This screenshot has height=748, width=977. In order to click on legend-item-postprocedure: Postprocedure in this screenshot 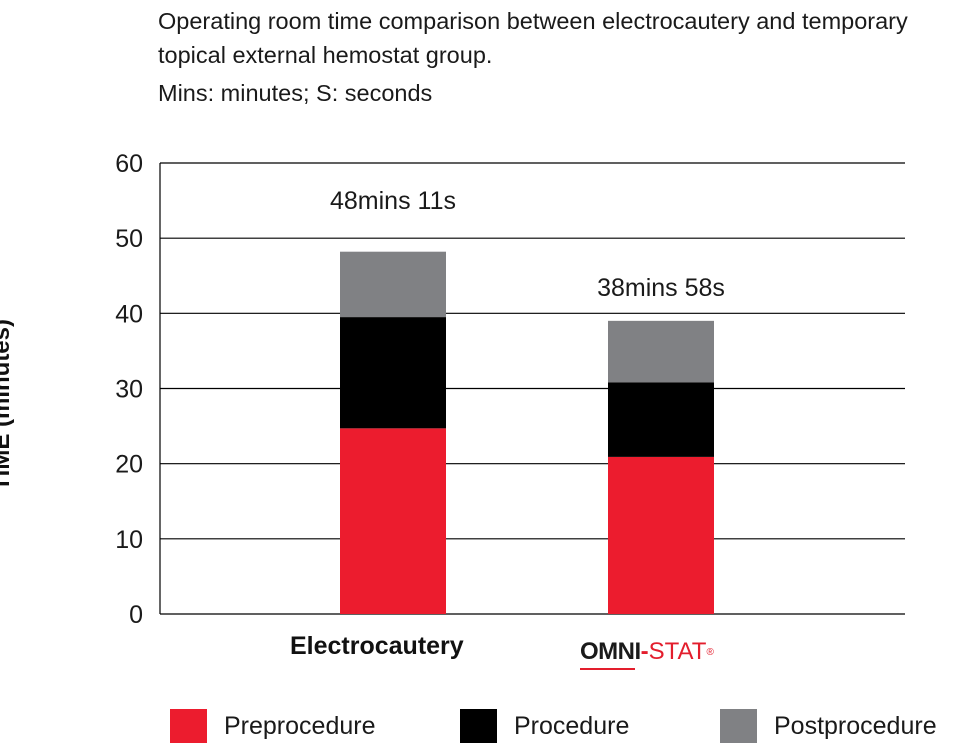, I will do `click(828, 726)`.